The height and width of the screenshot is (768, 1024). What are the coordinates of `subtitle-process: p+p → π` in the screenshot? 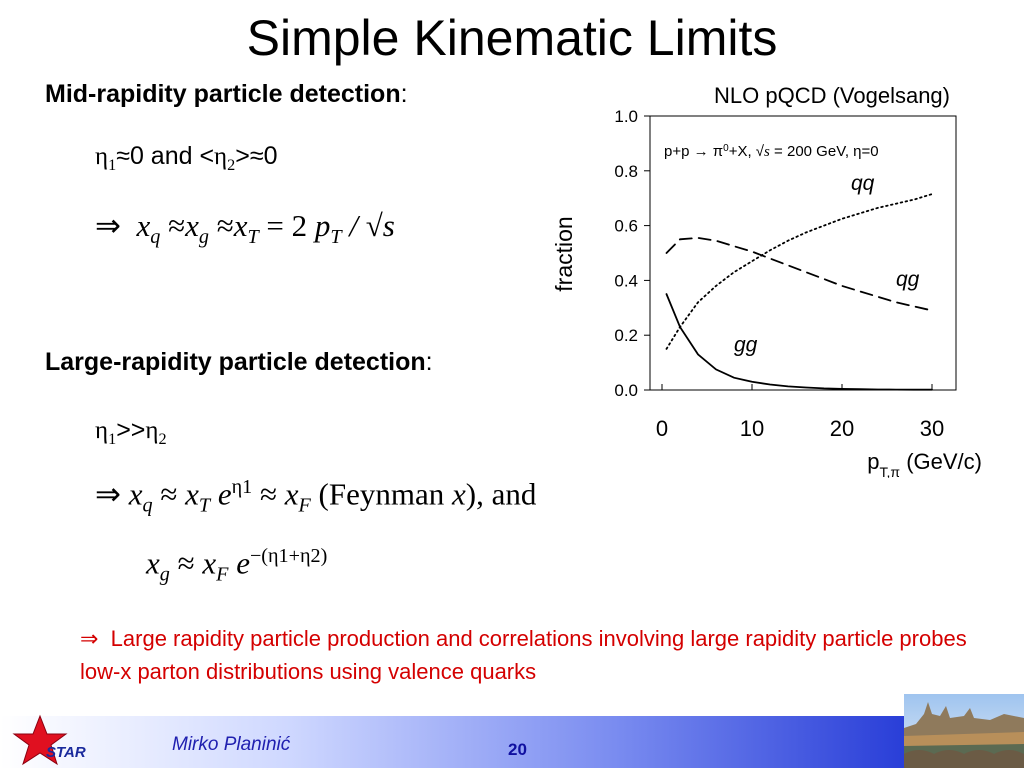 It's located at (693, 151).